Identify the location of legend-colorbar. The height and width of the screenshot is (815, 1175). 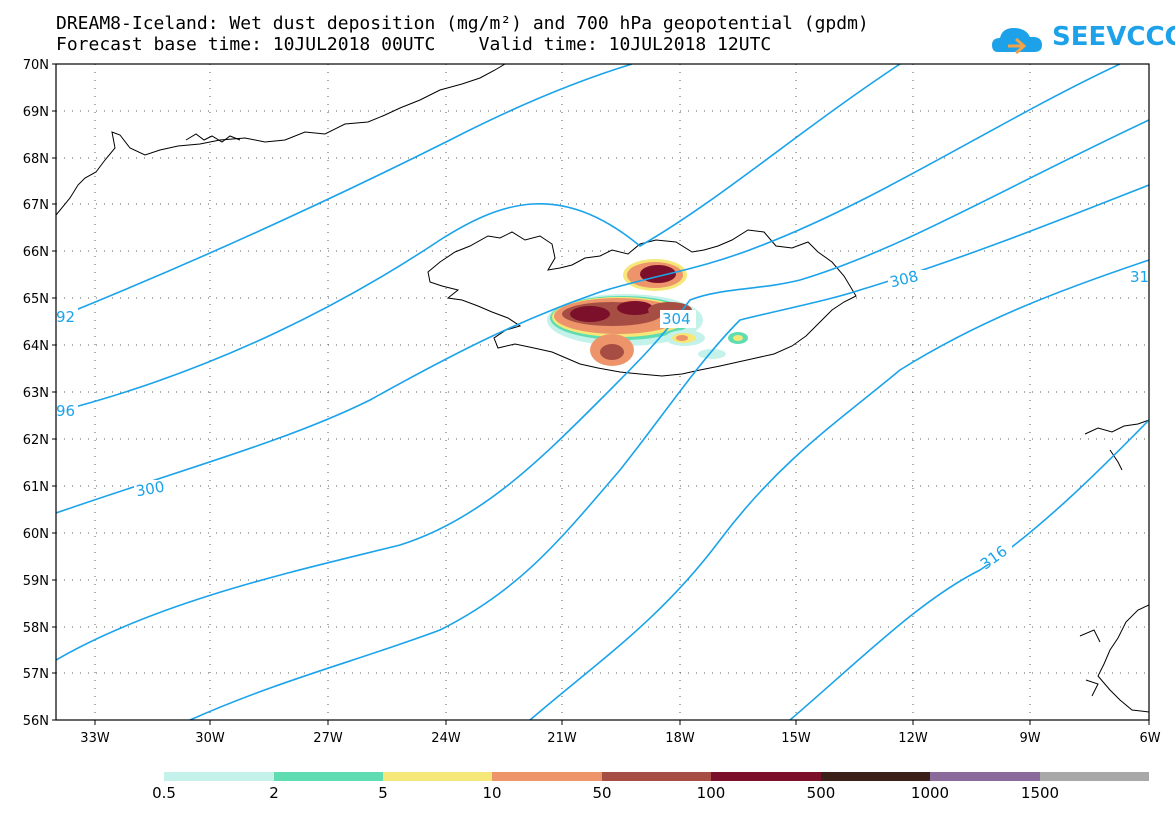
(656, 776).